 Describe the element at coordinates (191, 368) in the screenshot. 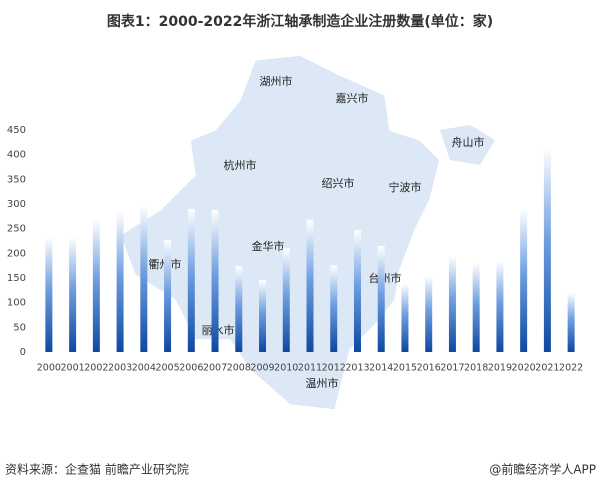

I see `x-tick-label: 2006` at that location.